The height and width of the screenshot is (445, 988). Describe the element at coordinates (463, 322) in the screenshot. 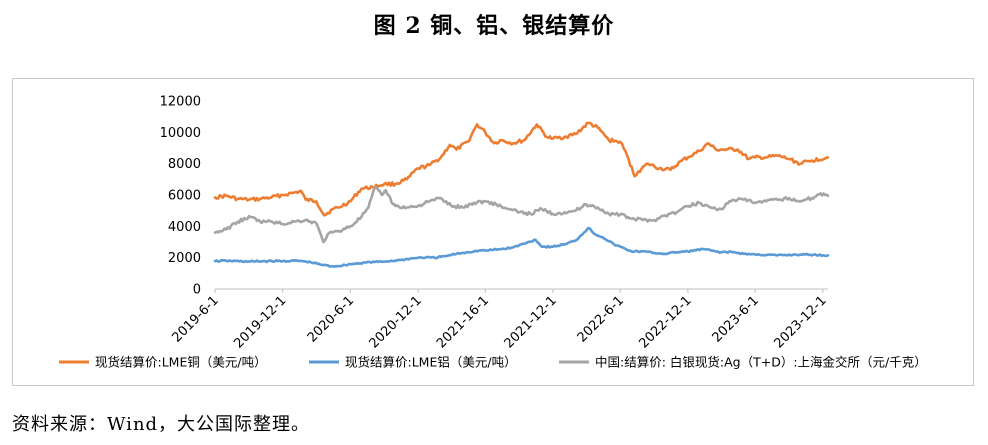

I see `x-tick-label: 2021-16-1` at that location.